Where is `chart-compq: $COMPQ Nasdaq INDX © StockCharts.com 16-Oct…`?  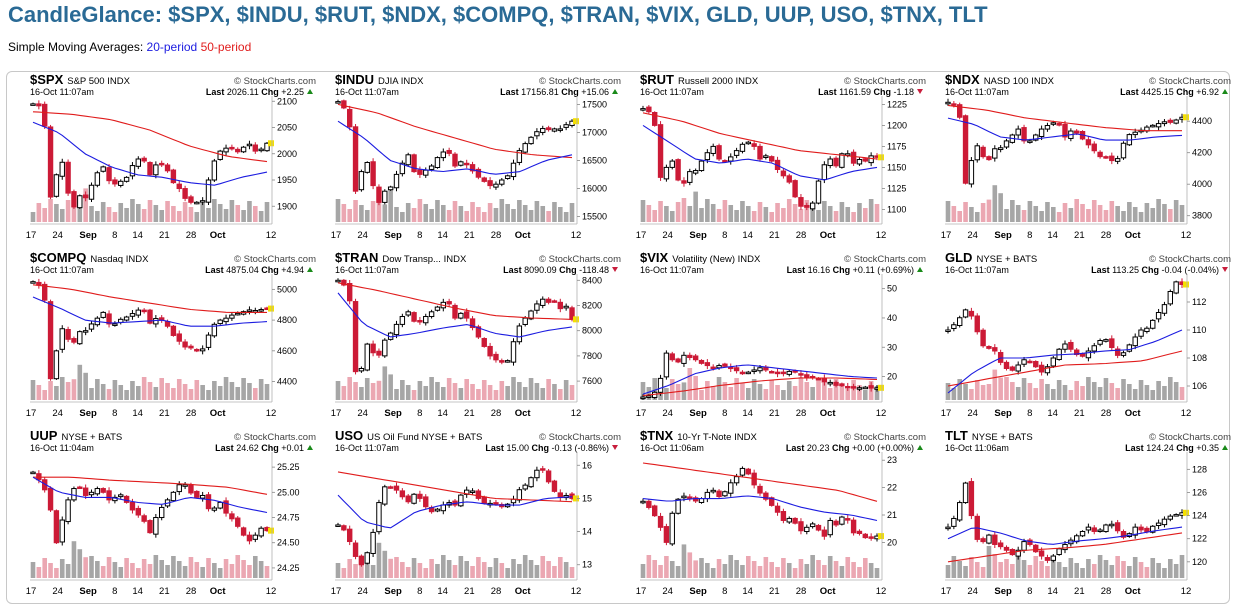 chart-compq: $COMPQ Nasdaq INDX © StockCharts.com 16-Oct… is located at coordinates (174, 336).